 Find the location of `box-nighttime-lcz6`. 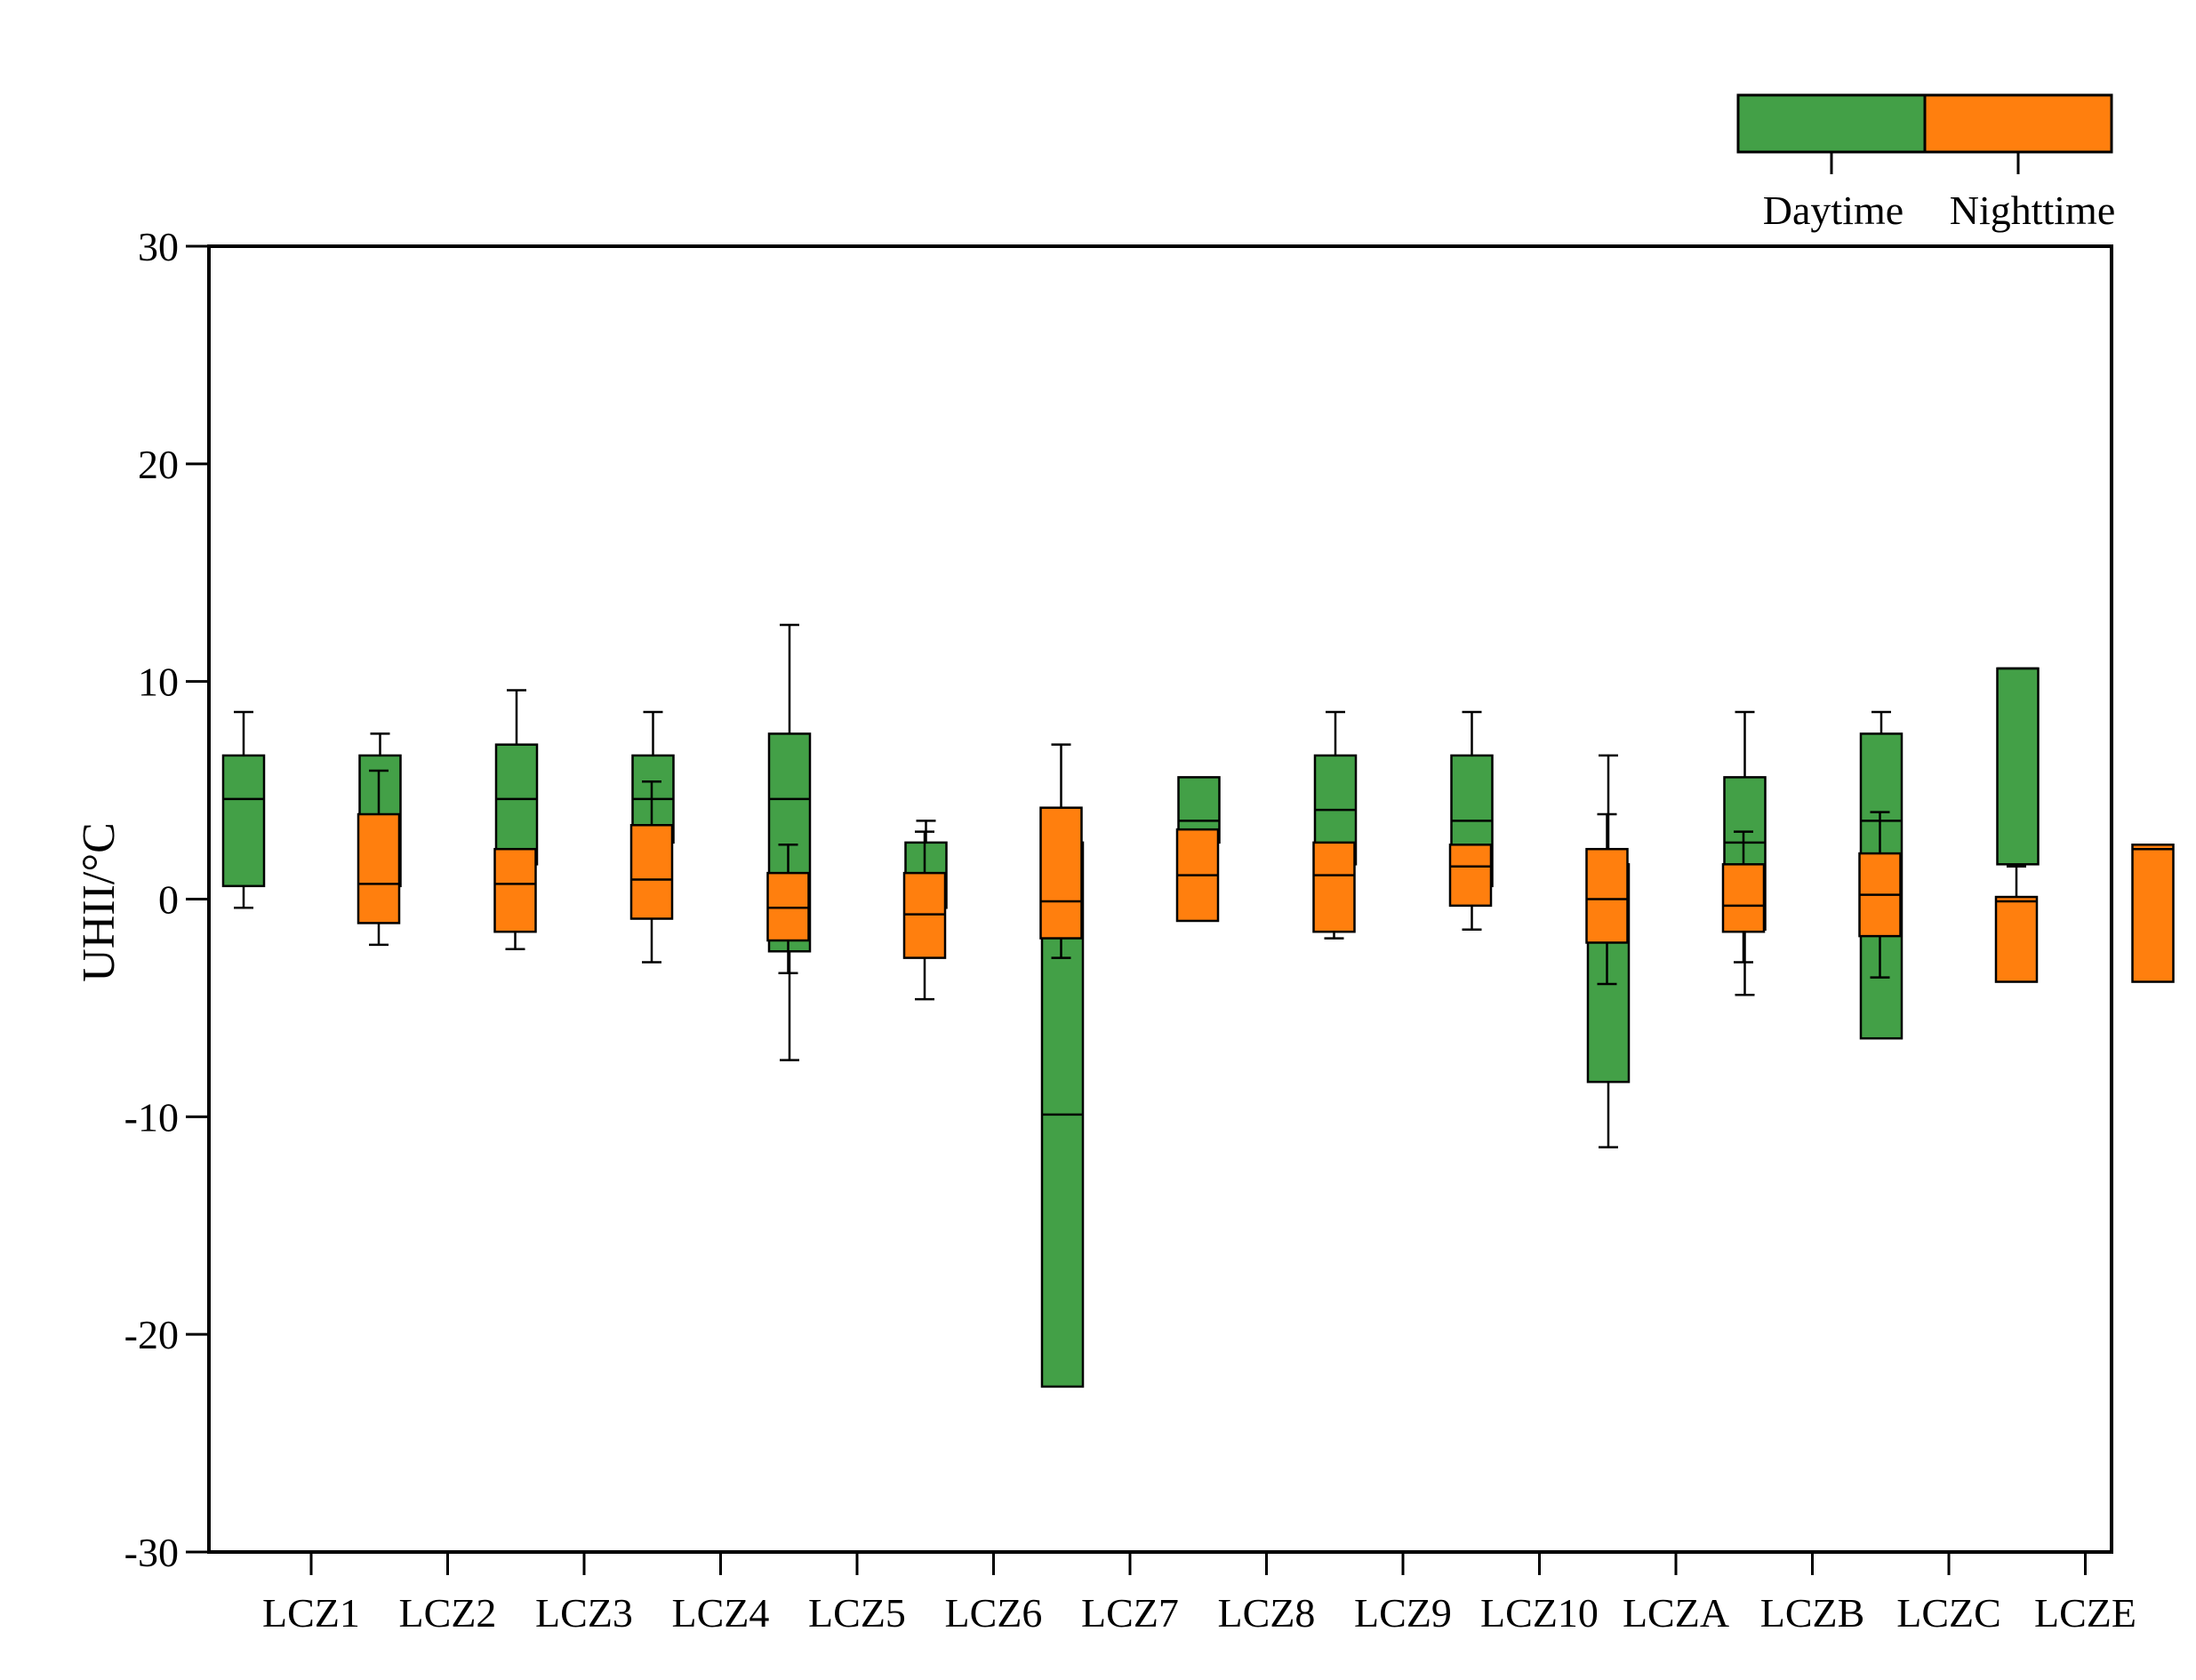

box-nighttime-lcz6 is located at coordinates (1061, 851).